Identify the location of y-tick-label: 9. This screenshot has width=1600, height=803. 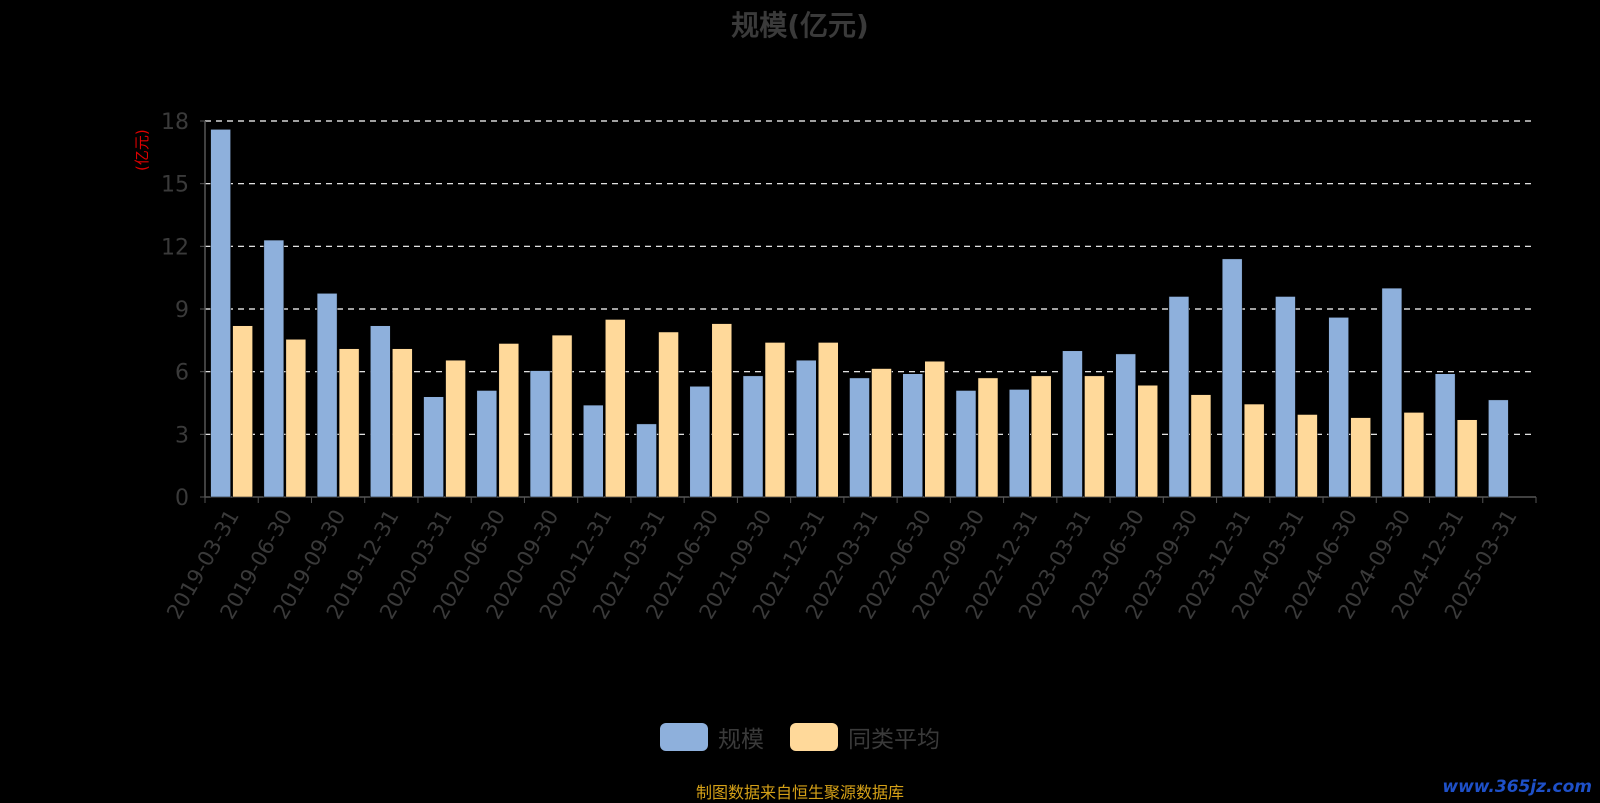
(182, 310).